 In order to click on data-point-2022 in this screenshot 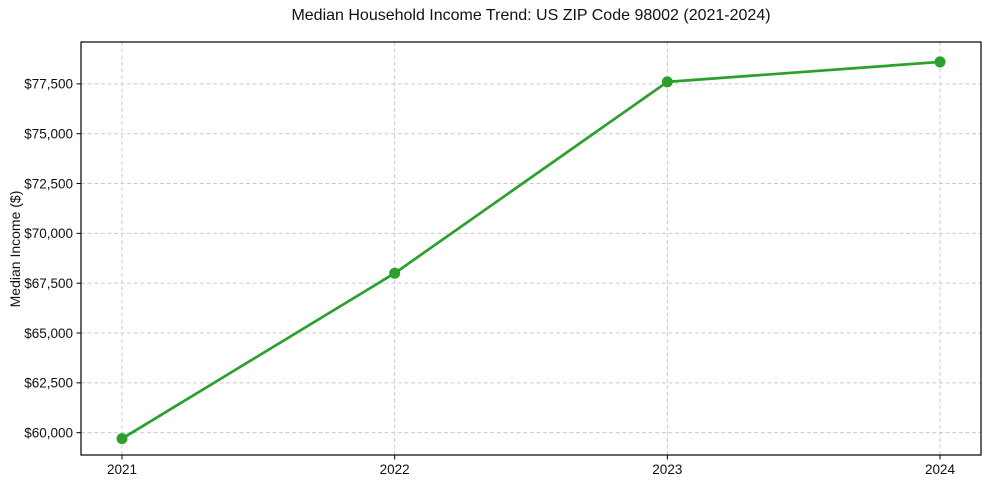, I will do `click(395, 273)`.